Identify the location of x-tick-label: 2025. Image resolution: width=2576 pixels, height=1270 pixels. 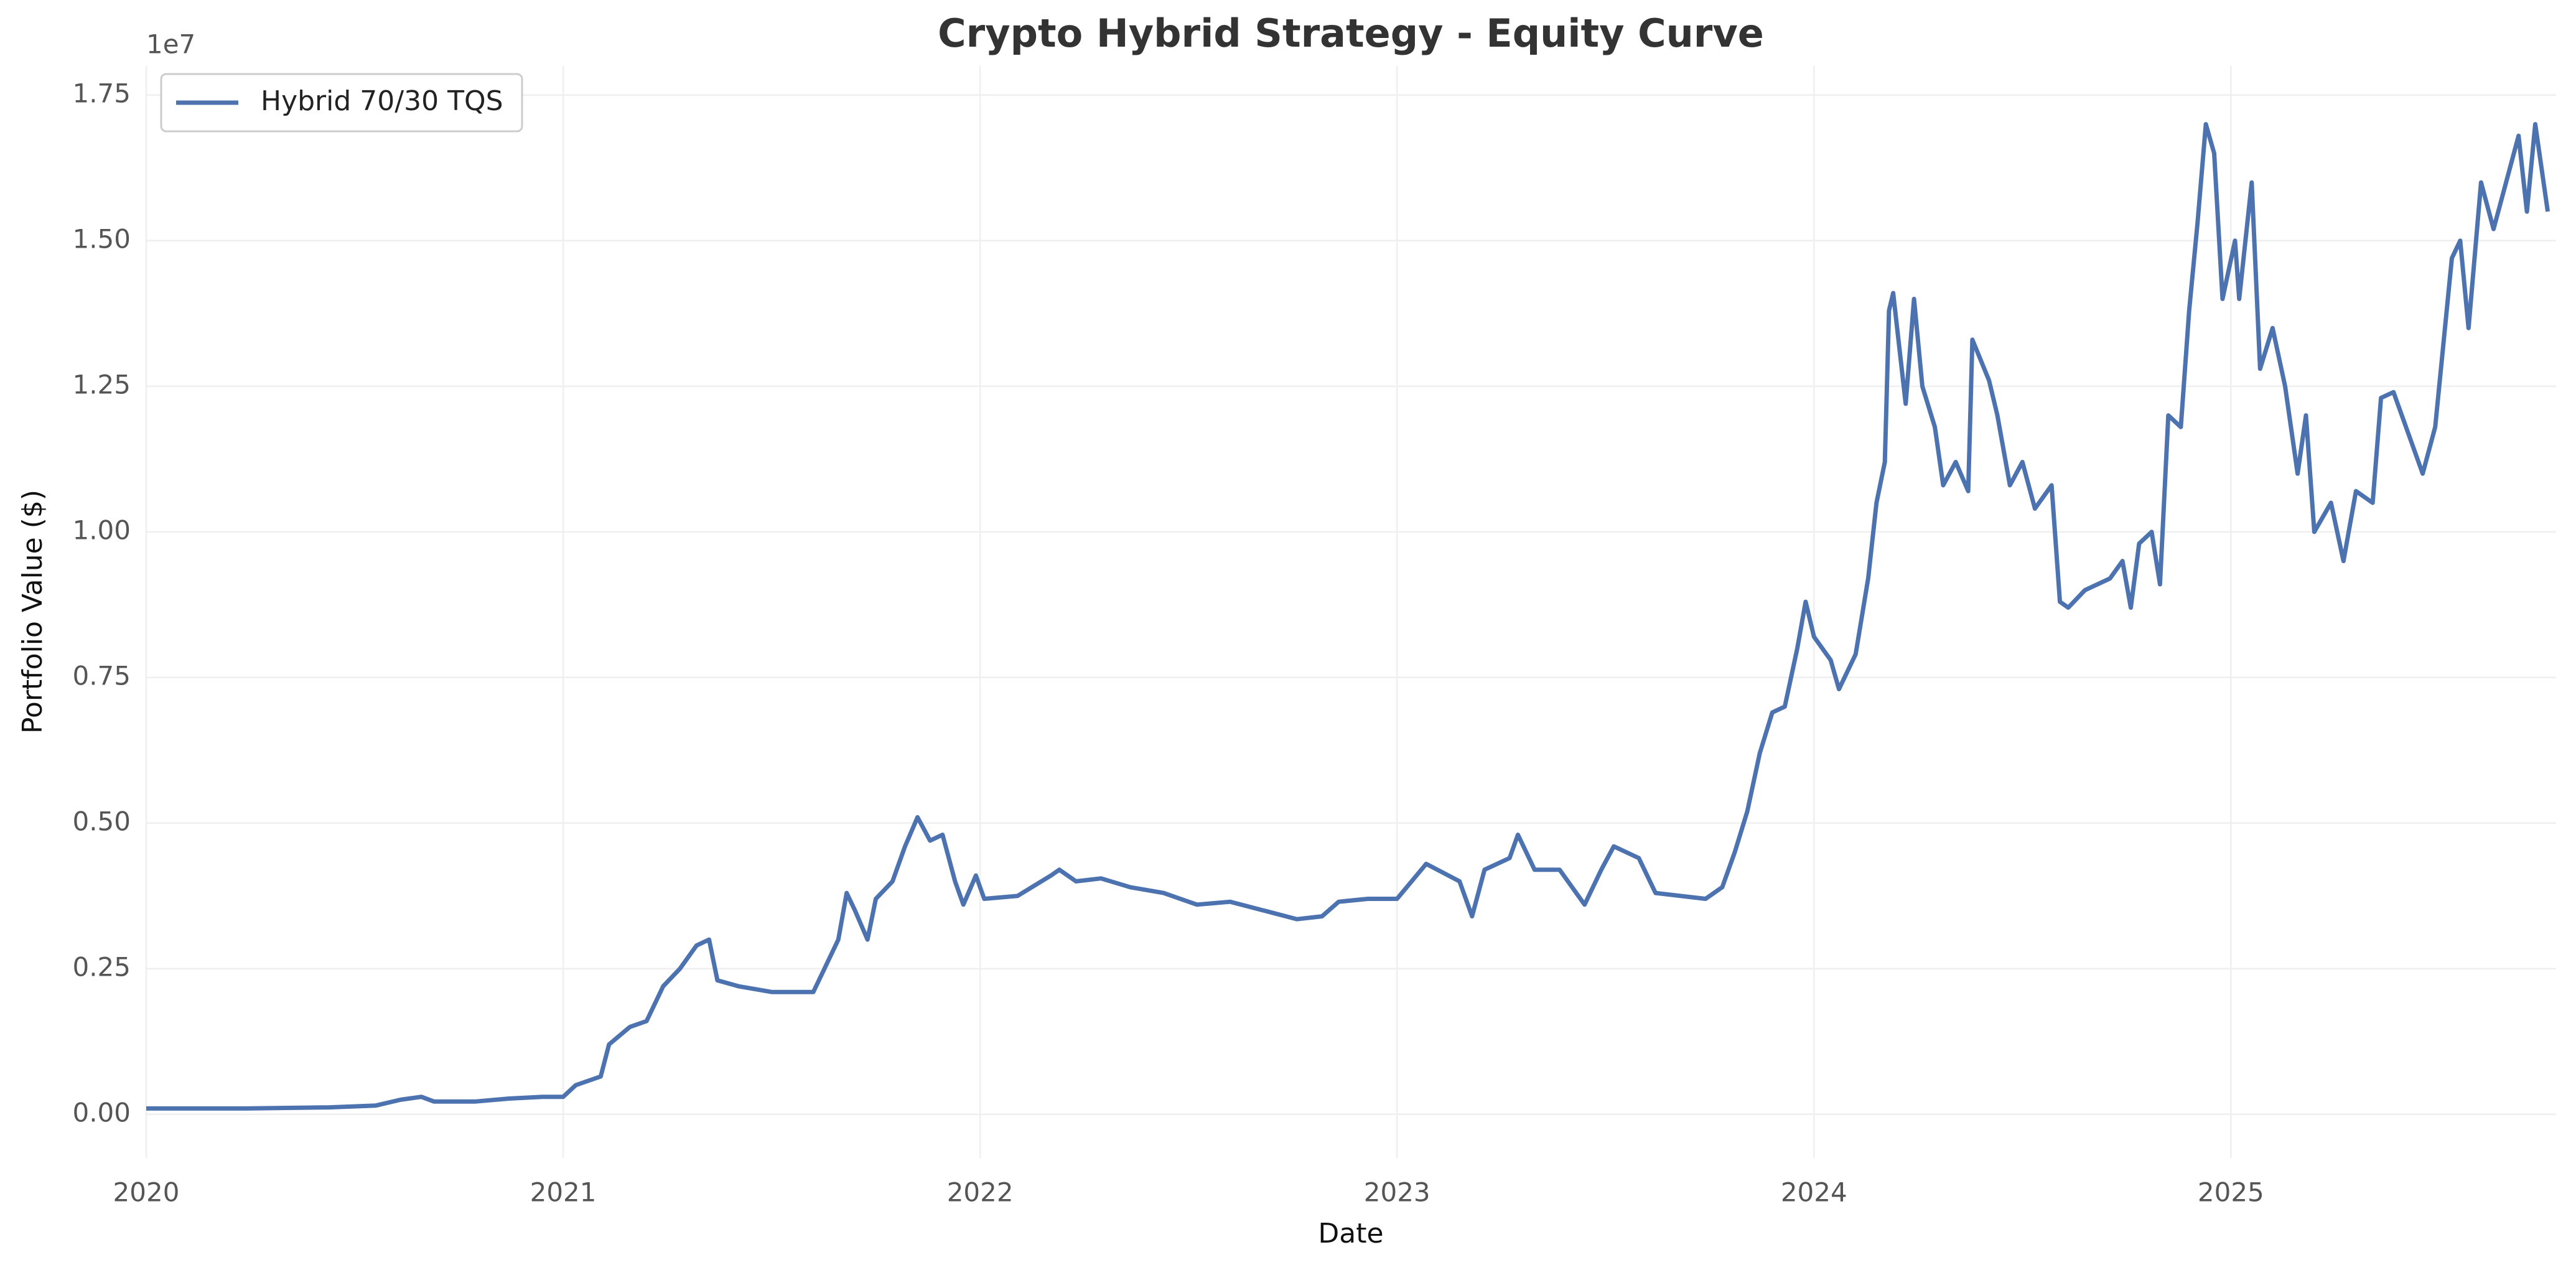
(2231, 1192).